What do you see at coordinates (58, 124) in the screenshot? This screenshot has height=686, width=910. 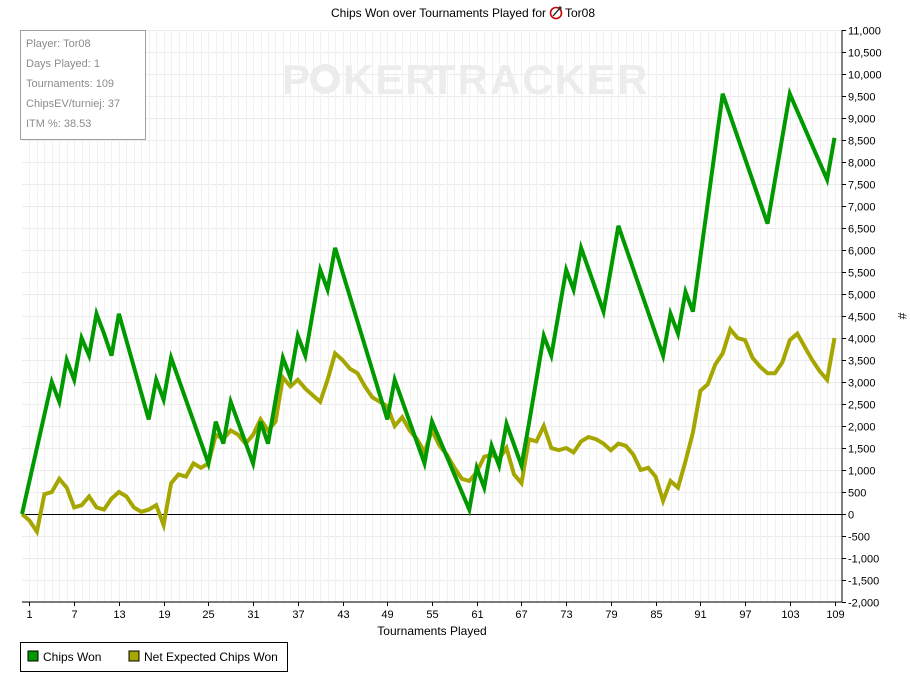 I see `stat-itm: ITM %: 38.53` at bounding box center [58, 124].